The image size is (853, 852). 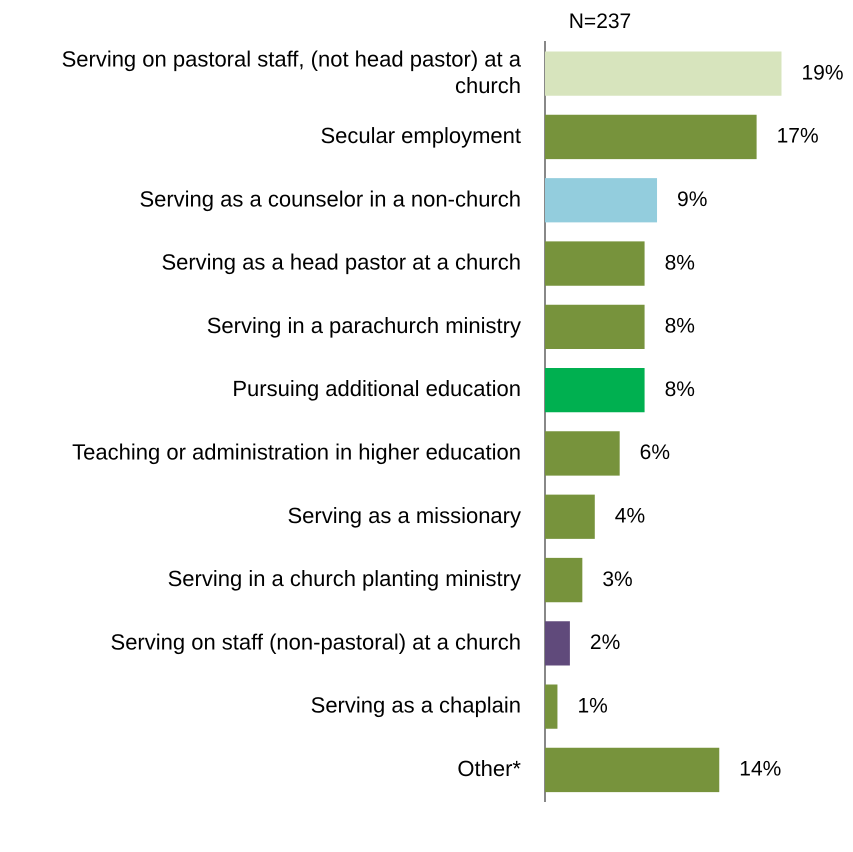 I want to click on data-label: 4%, so click(x=630, y=516).